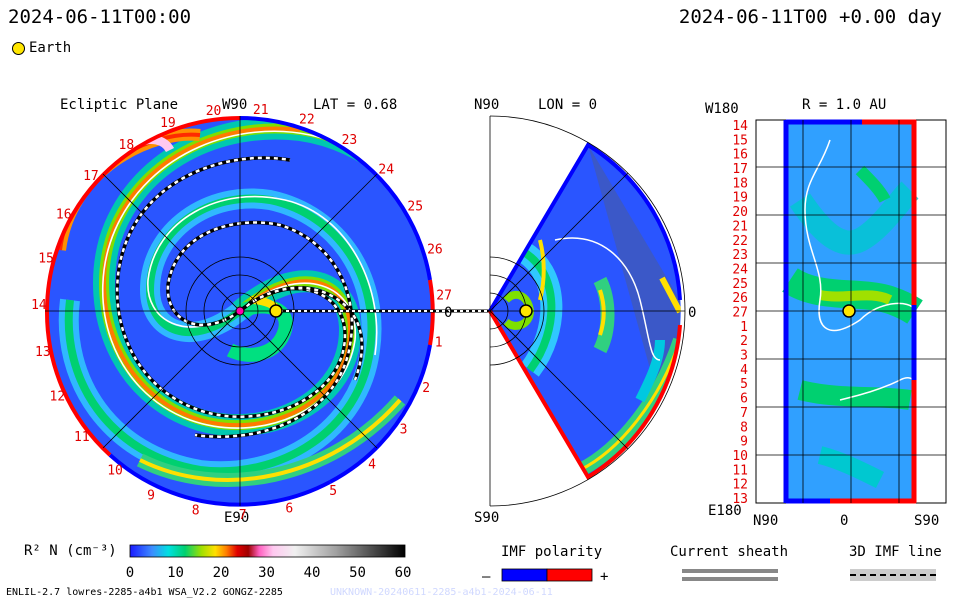 The height and width of the screenshot is (600, 960). I want to click on ecliptic-title: Ecliptic Plane, so click(119, 105).